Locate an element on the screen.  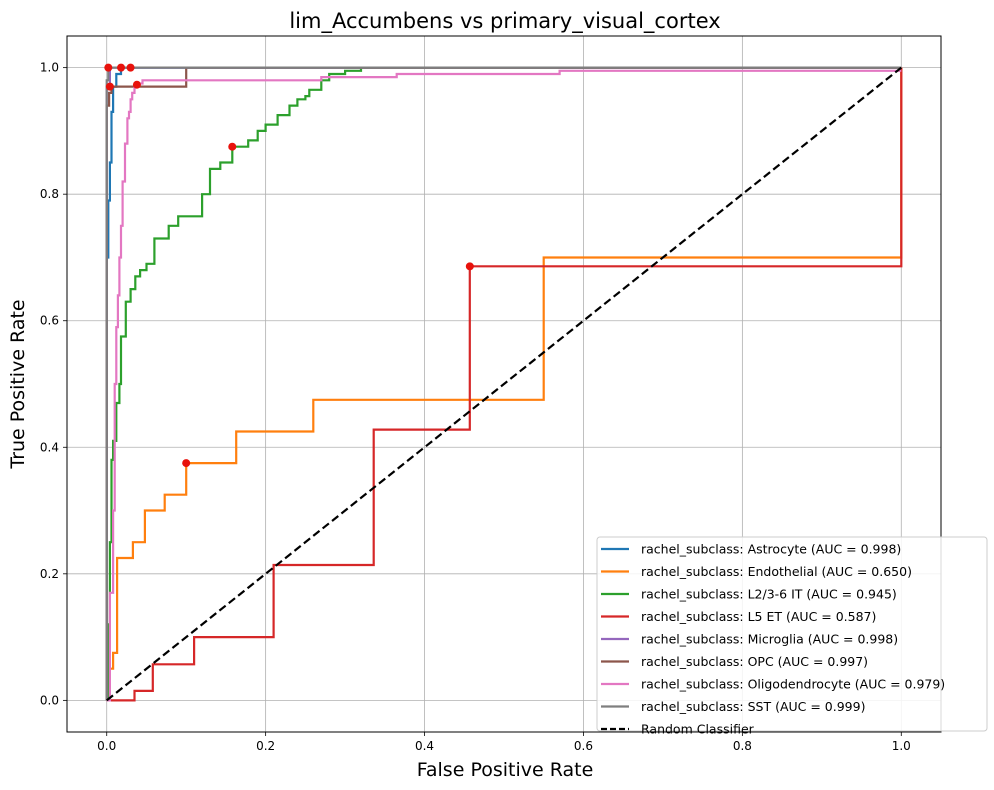
y-tick-label: 0.4 is located at coordinates (49, 447).